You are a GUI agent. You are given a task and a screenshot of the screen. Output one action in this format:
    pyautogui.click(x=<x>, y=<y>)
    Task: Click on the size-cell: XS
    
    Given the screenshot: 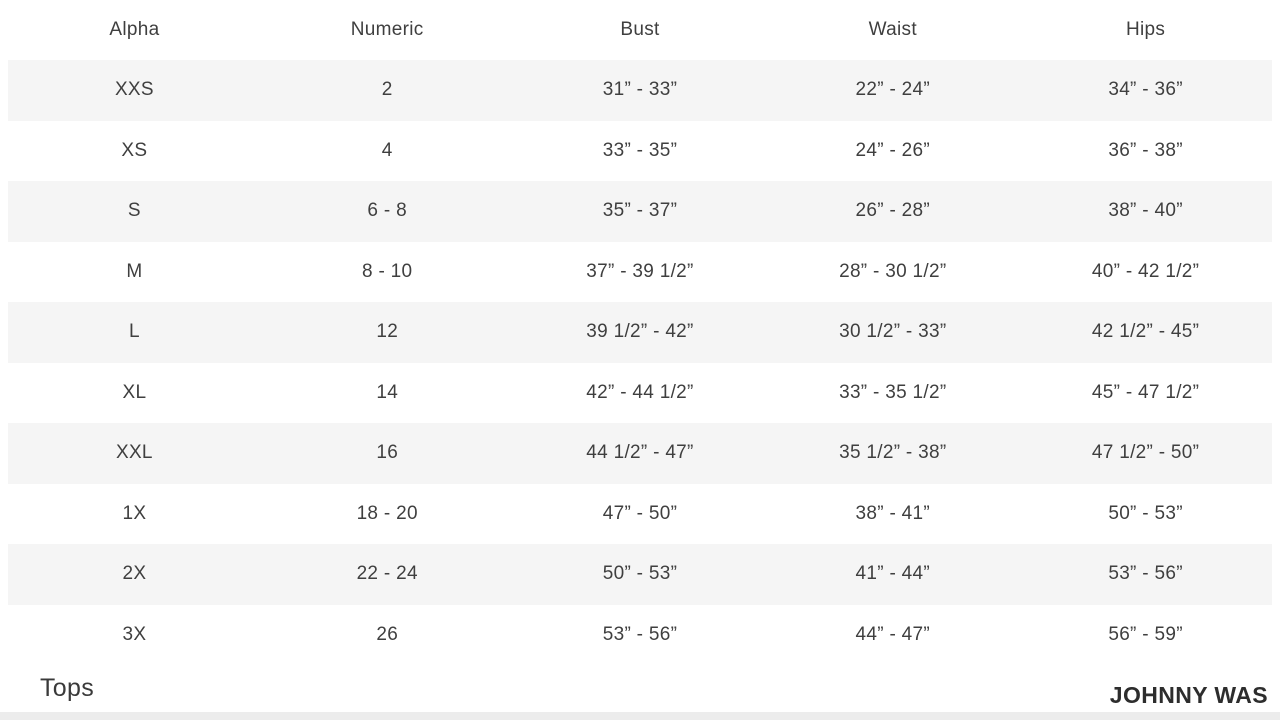 What is the action you would take?
    pyautogui.click(x=134, y=150)
    